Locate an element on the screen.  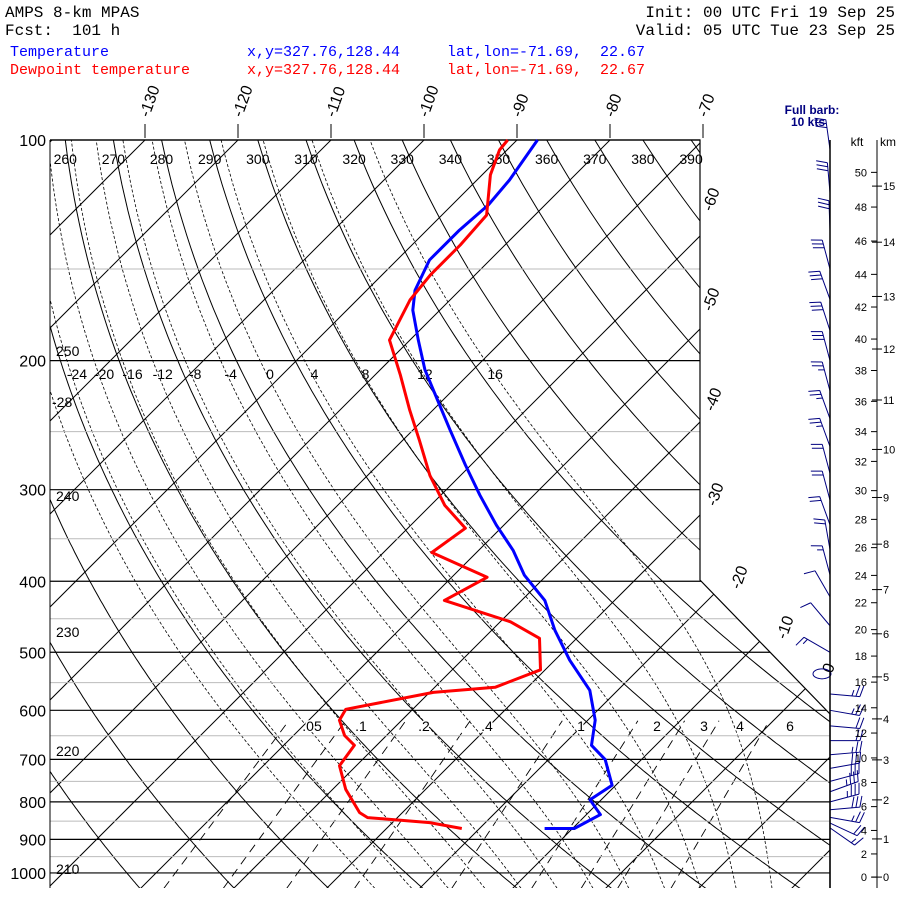
moist-adiabat-label: 16 is located at coordinates (495, 374).